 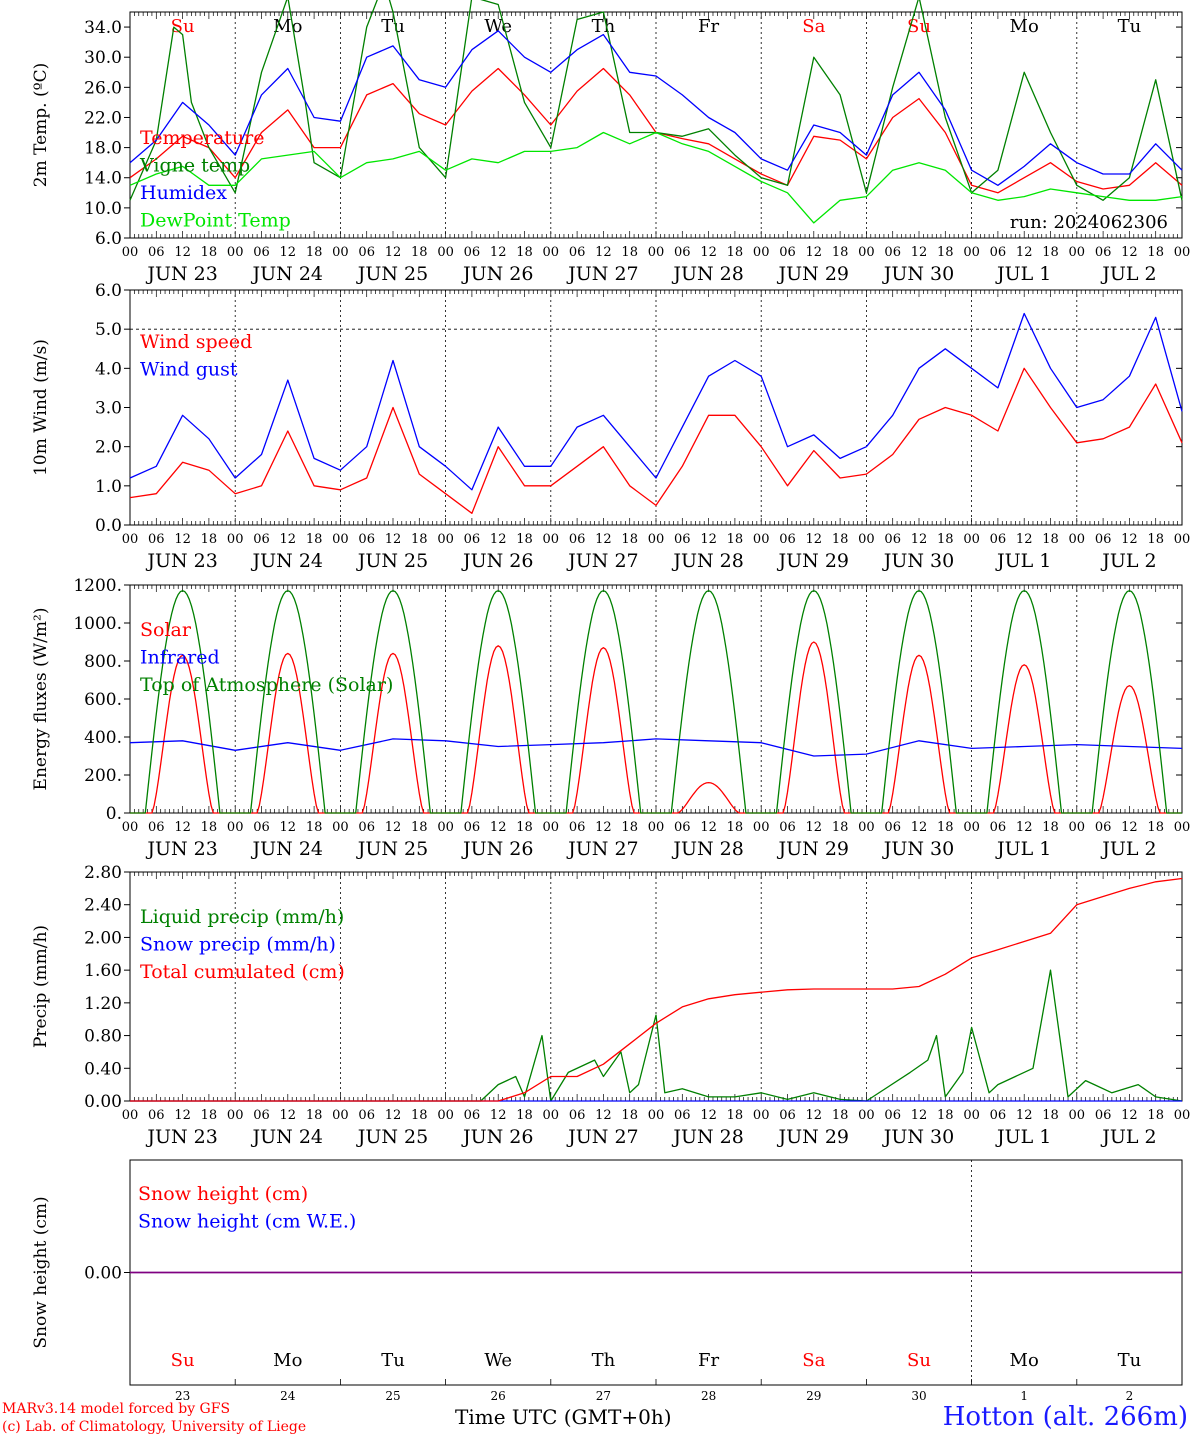 What do you see at coordinates (918, 1396) in the screenshot?
I see `day-number-label: 30` at bounding box center [918, 1396].